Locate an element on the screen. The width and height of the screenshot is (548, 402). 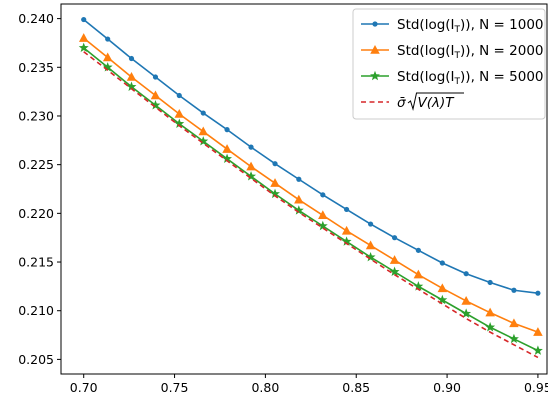
y-tick-label: 0.215 is located at coordinates (36, 262).